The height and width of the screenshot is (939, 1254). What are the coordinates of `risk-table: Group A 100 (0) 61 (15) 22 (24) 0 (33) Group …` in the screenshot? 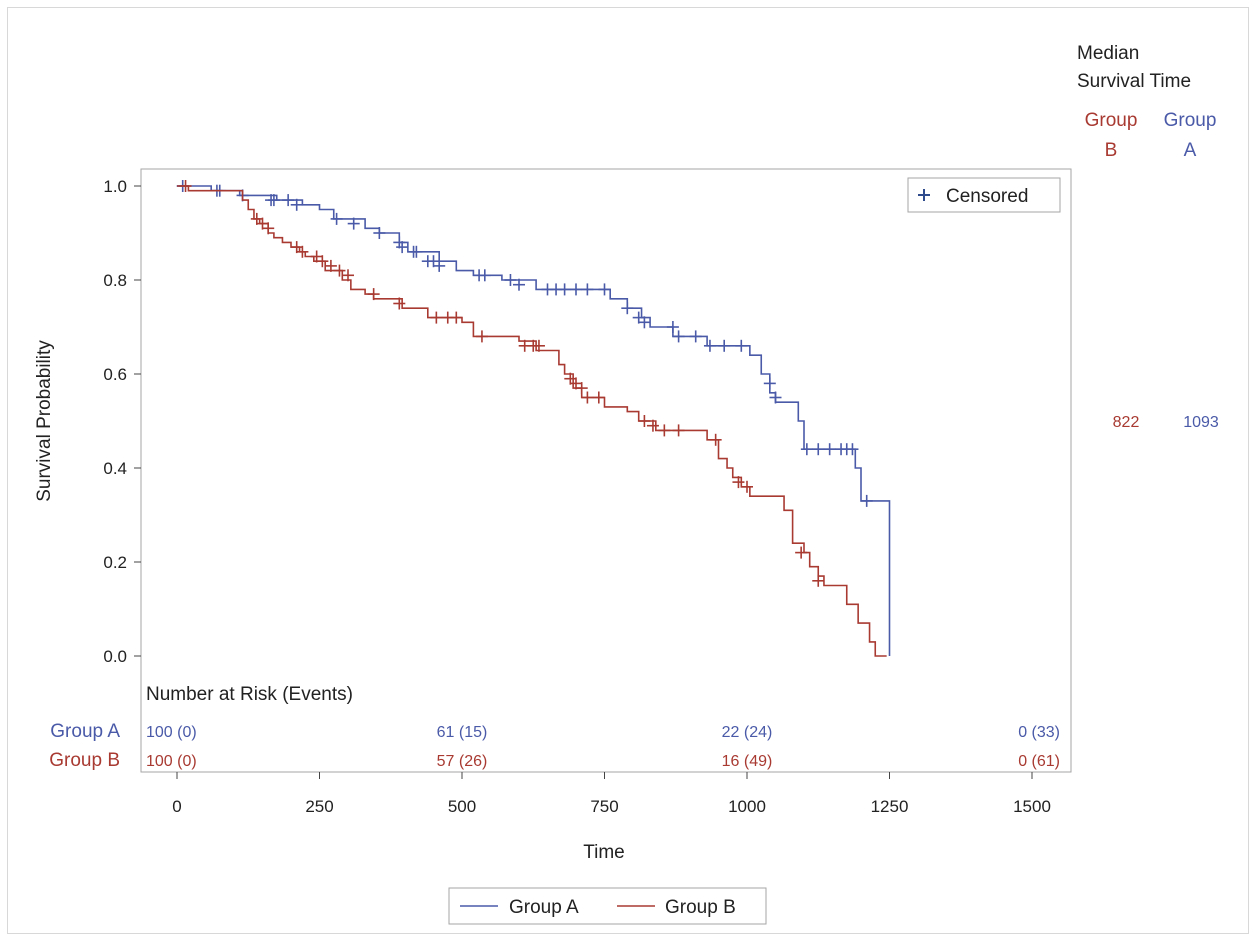 It's located at (554, 746).